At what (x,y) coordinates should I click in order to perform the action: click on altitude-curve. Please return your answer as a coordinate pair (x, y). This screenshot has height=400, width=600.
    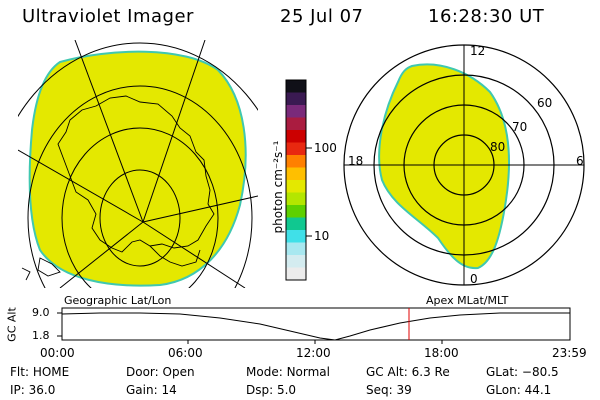
    Looking at the image, I should click on (315, 326).